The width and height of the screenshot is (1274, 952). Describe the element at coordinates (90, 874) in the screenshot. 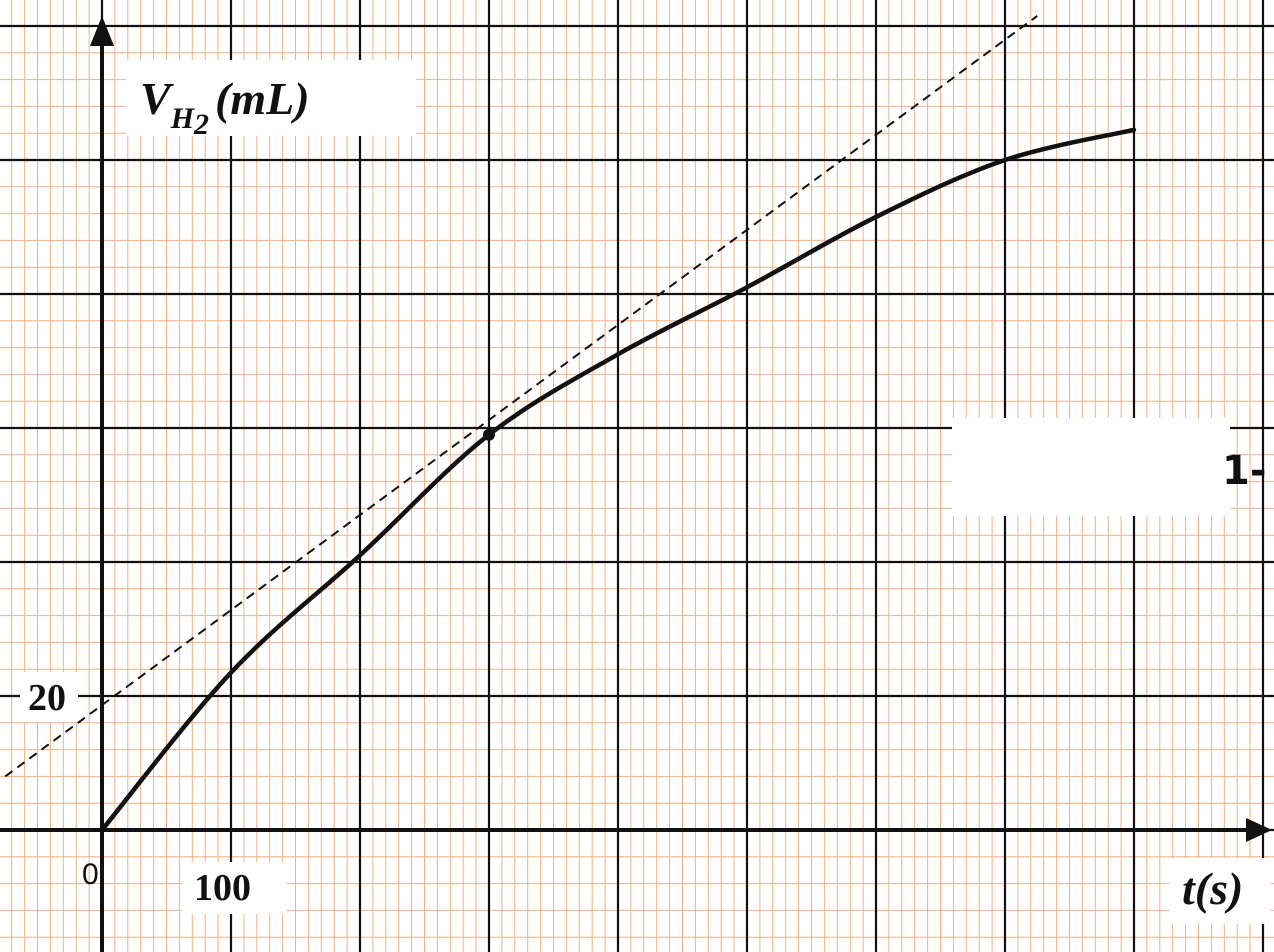

I see `origin-label: 0` at that location.